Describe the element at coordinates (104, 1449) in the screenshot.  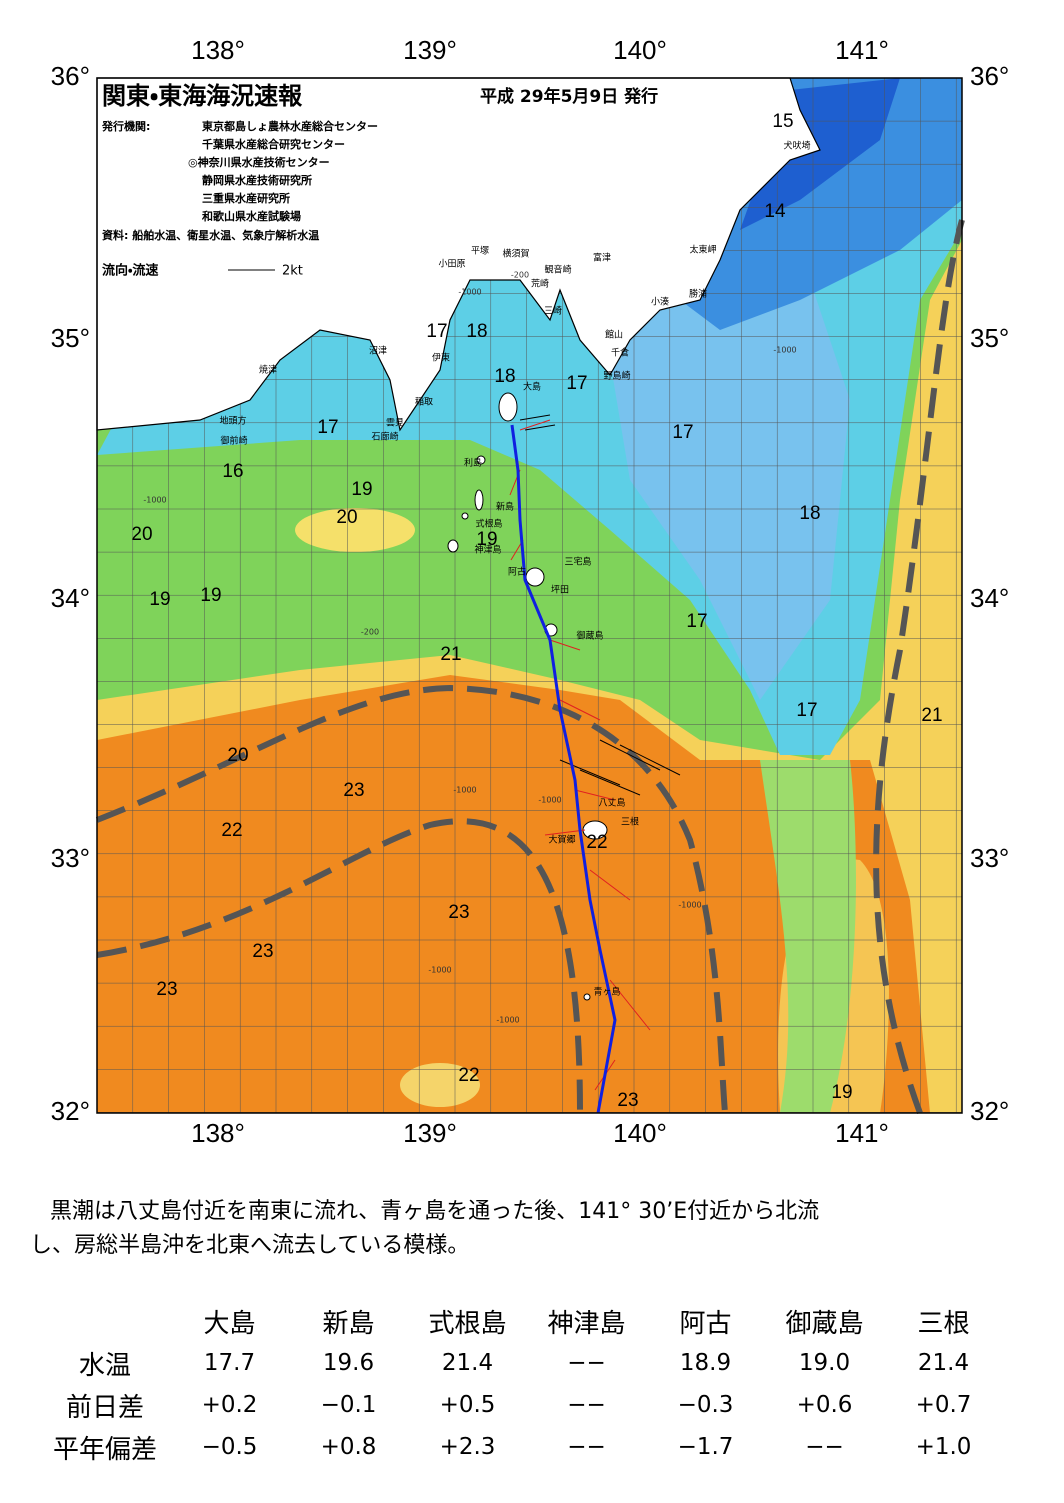
I see `row-label: 平年偏差` at that location.